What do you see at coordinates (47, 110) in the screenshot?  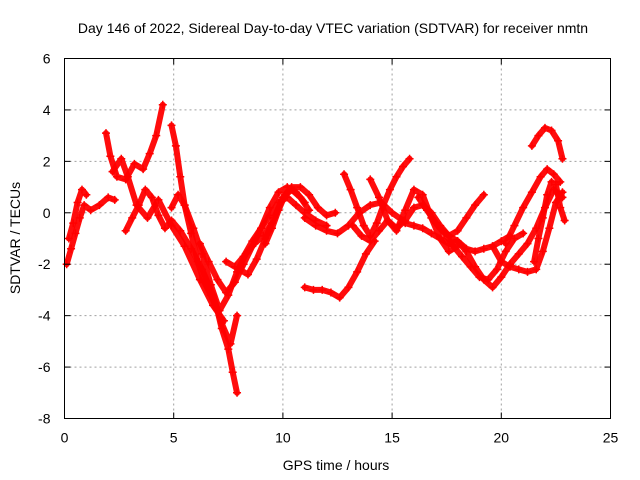 I see `y-tick-label: 4` at bounding box center [47, 110].